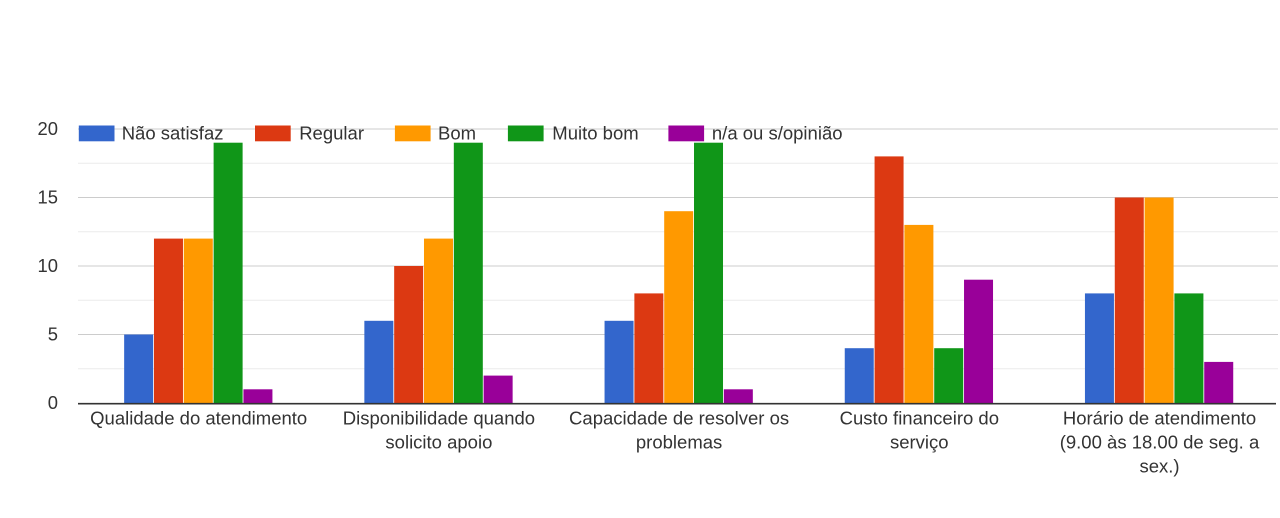 The height and width of the screenshot is (518, 1280). What do you see at coordinates (679, 417) in the screenshot?
I see `svg-text: Capacidade de resolver os` at bounding box center [679, 417].